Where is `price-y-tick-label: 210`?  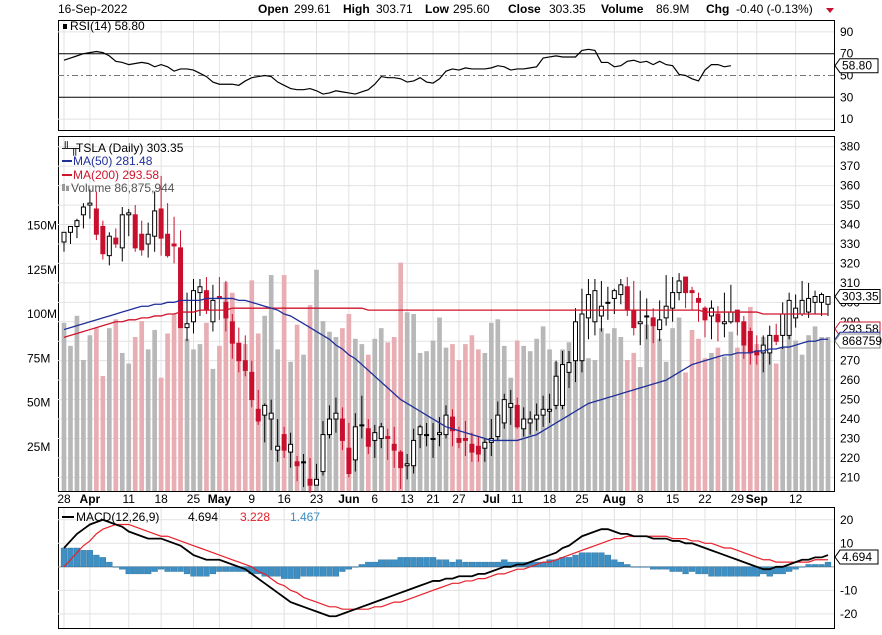 price-y-tick-label: 210 is located at coordinates (850, 477).